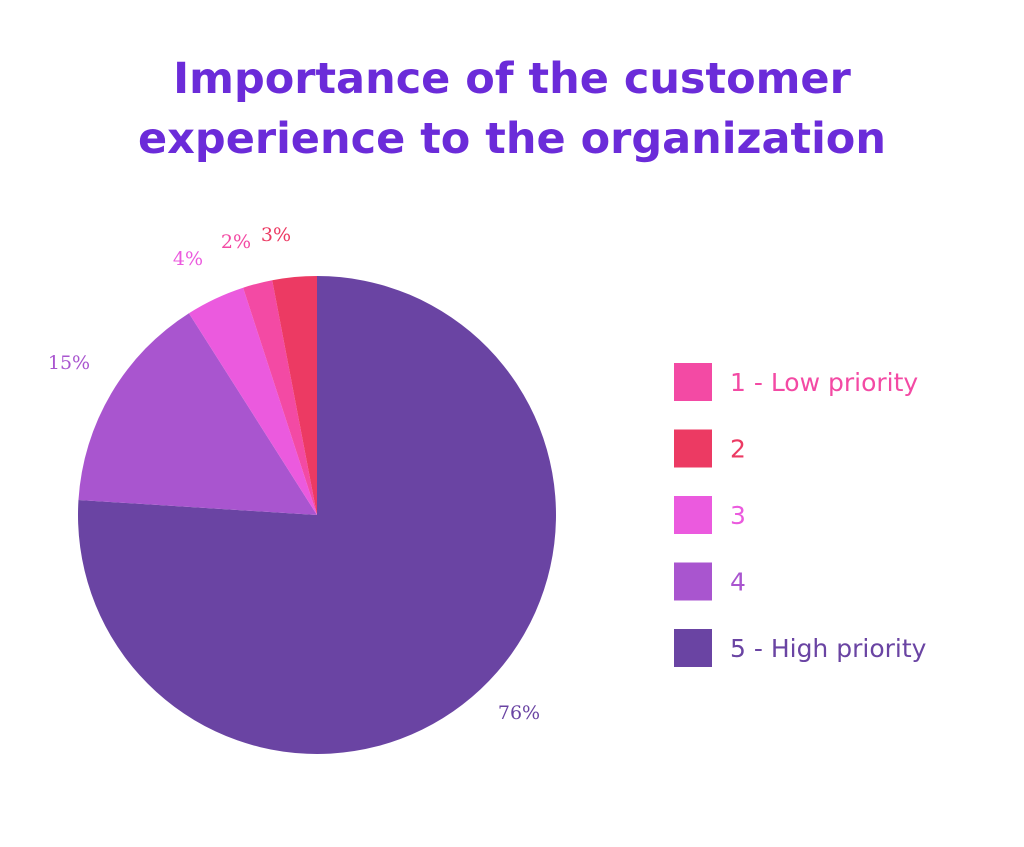  What do you see at coordinates (738, 582) in the screenshot?
I see `legend-label-4: 4` at bounding box center [738, 582].